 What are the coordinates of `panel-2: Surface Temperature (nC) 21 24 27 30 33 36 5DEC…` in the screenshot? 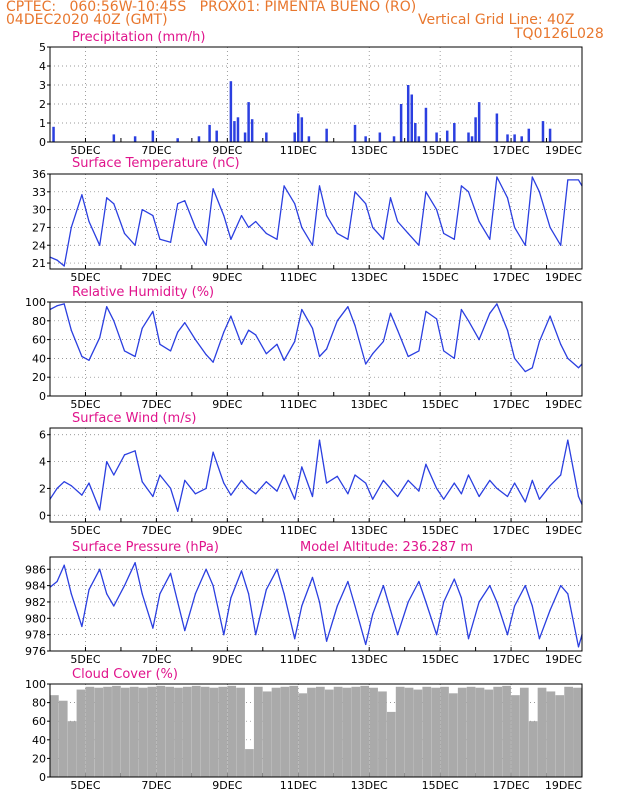 It's located at (307, 220).